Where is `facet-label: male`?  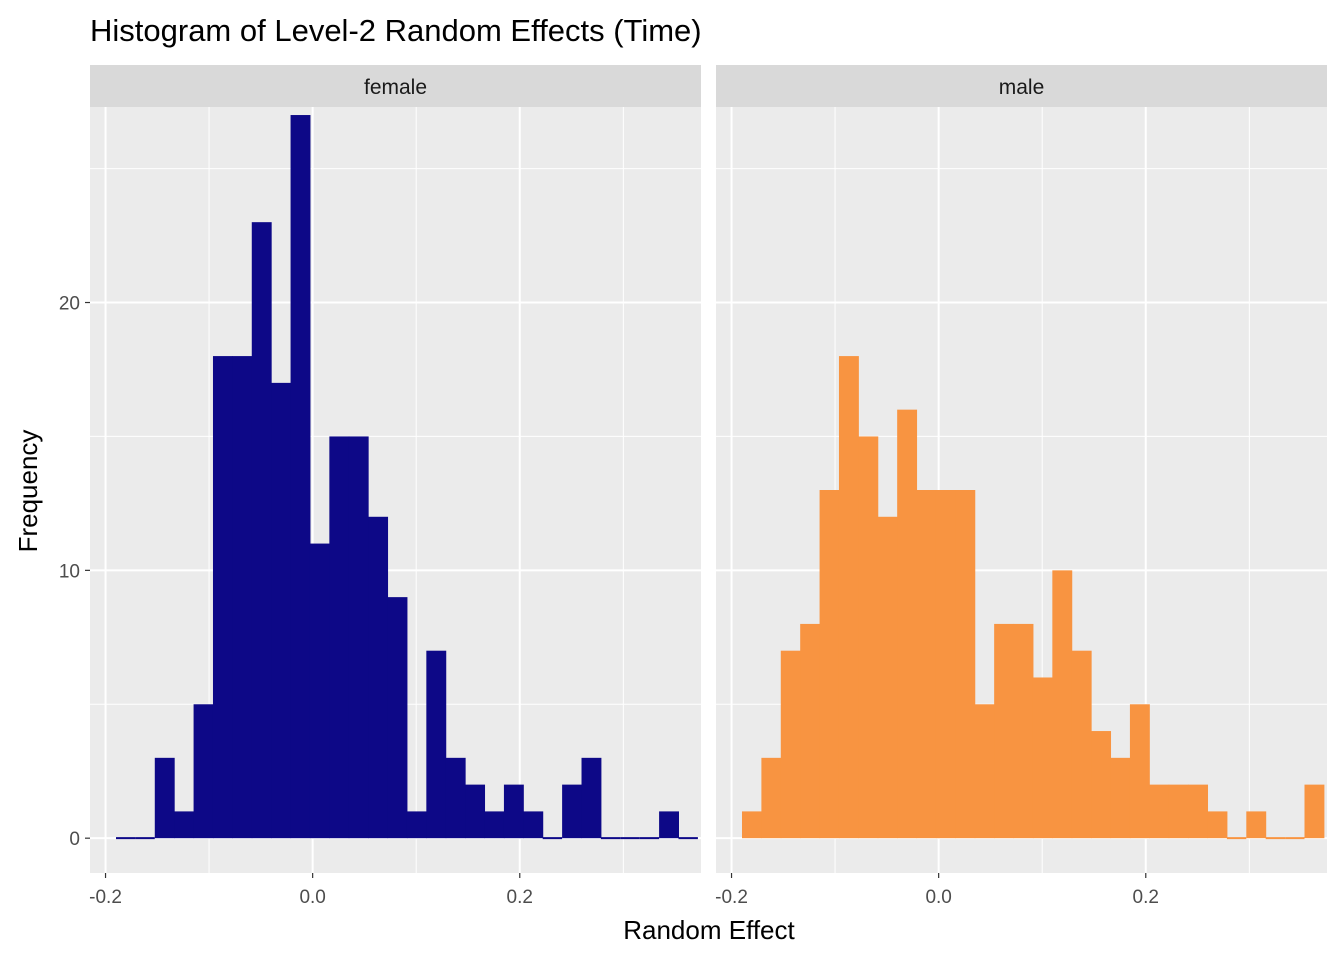 facet-label: male is located at coordinates (1022, 87).